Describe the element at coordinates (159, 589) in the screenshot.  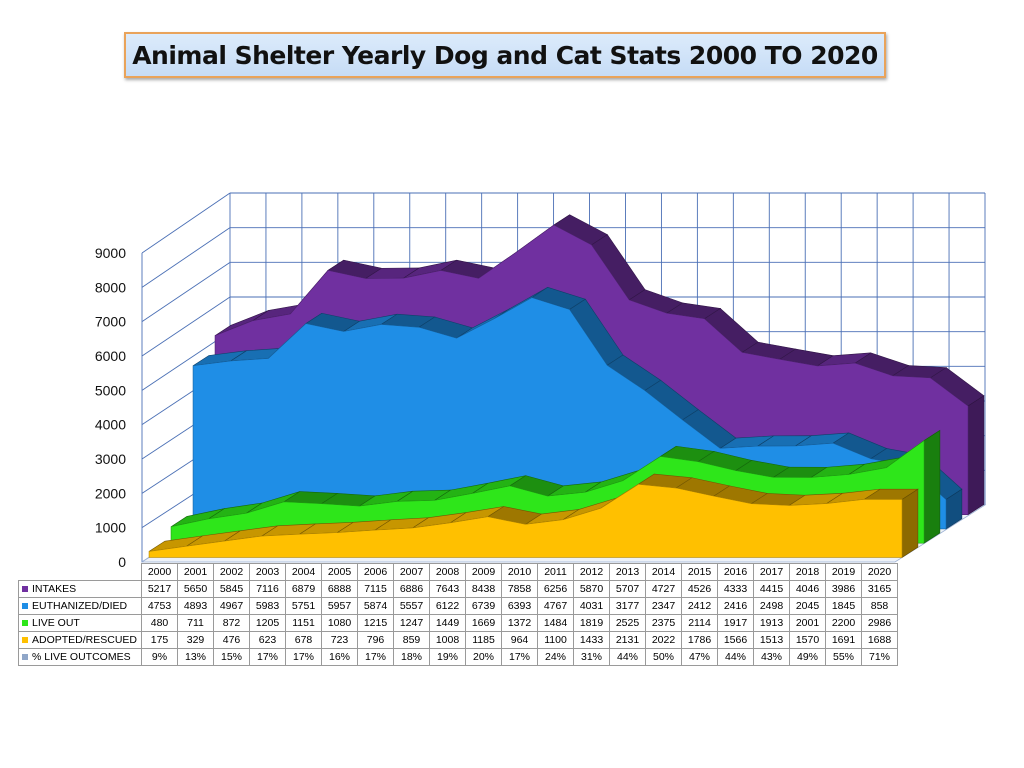
I see `table-cell: 5217` at that location.